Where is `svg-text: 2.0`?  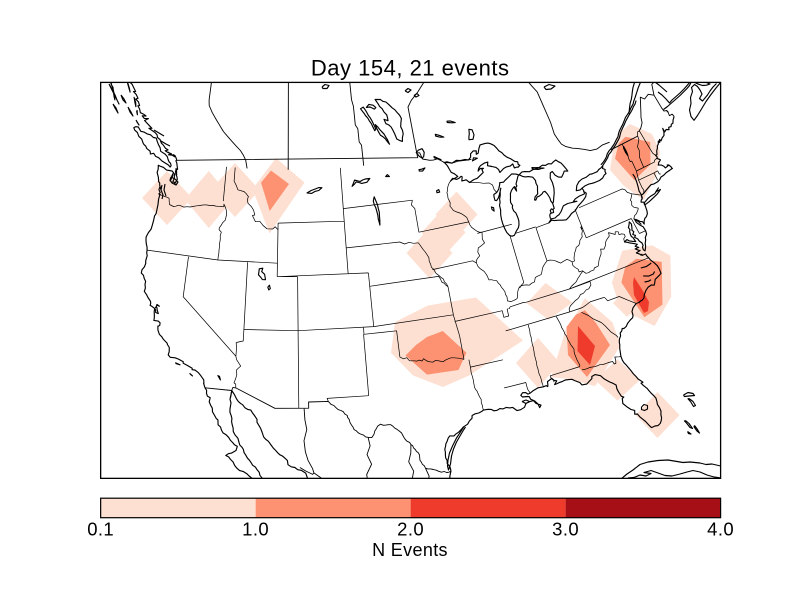 svg-text: 2.0 is located at coordinates (410, 529).